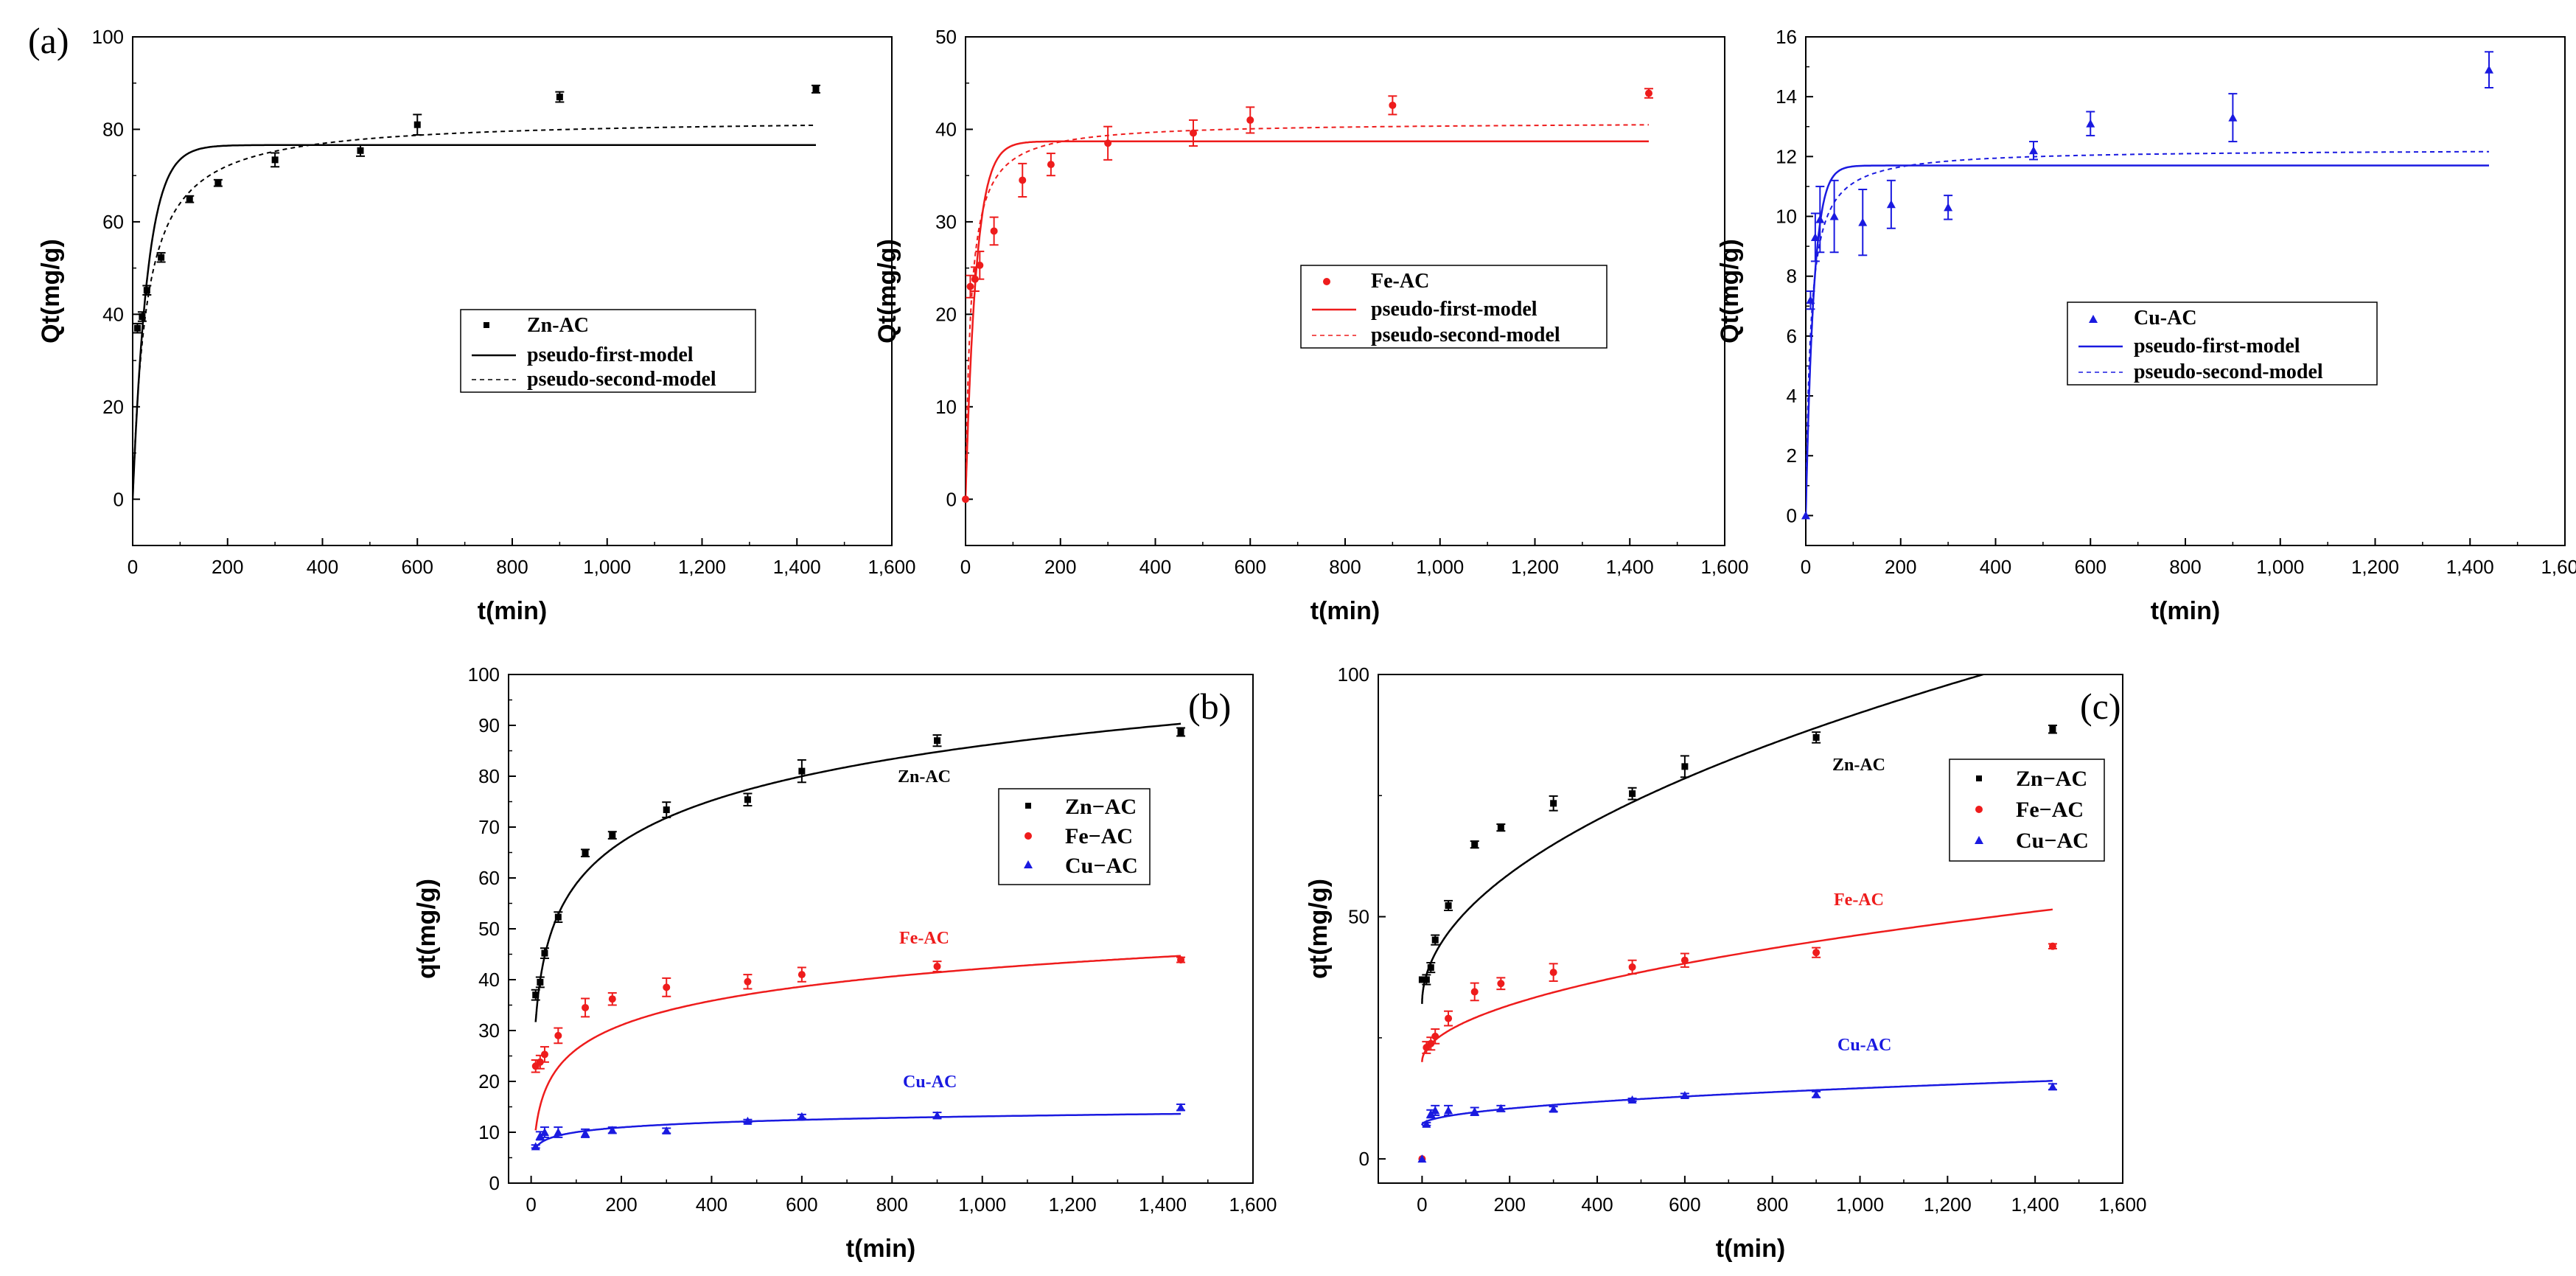 The image size is (2576, 1276). What do you see at coordinates (48, 40) in the screenshot?
I see `panel-label-a: (a)` at bounding box center [48, 40].